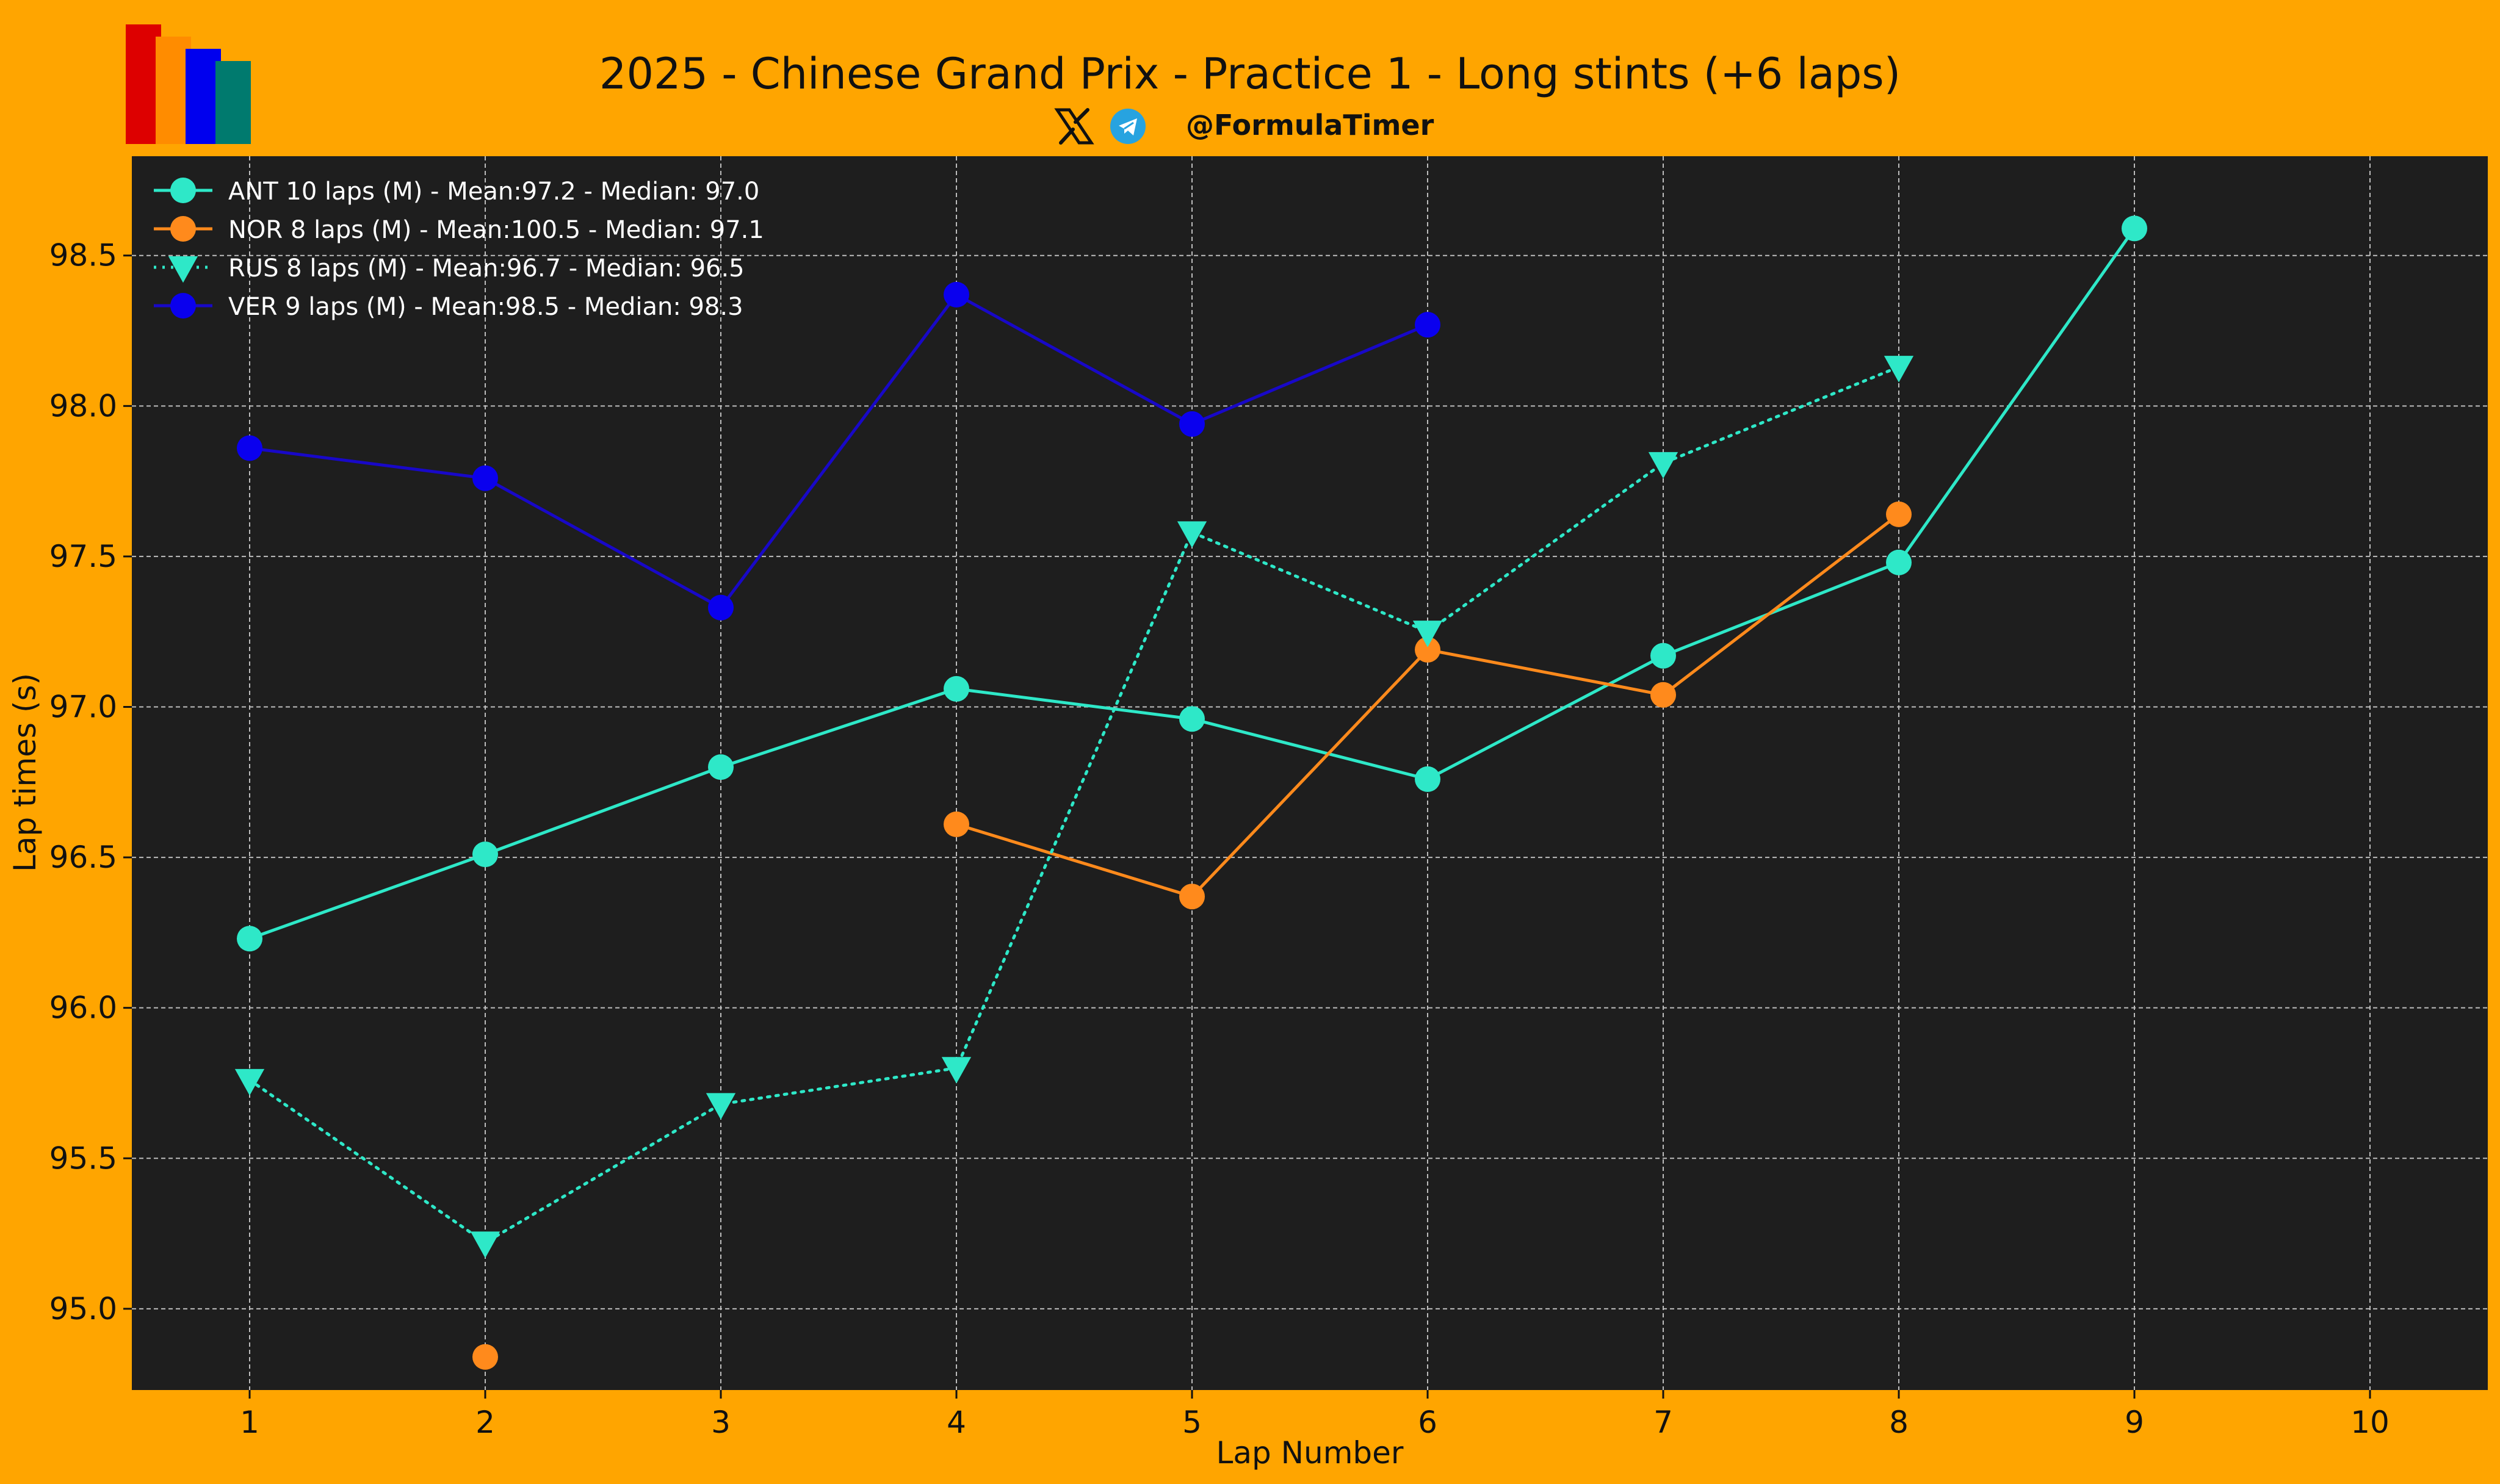 The width and height of the screenshot is (2500, 1484). I want to click on social-handle: @FormulaTimer, so click(1310, 125).